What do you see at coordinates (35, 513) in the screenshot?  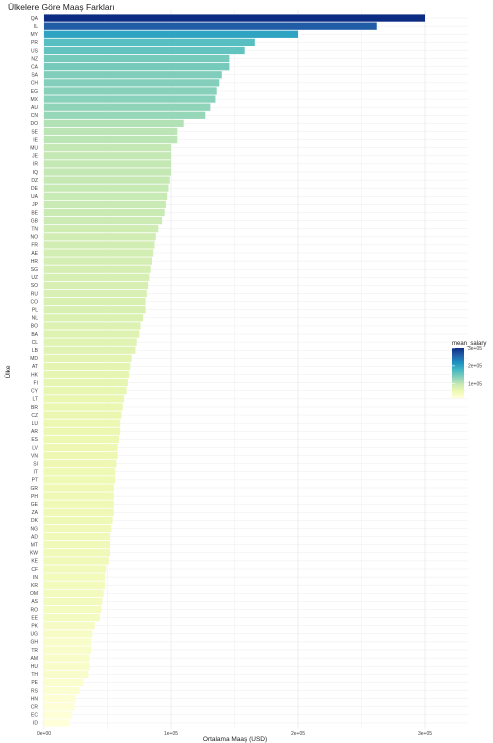 I see `y-tick-label: ZA` at bounding box center [35, 513].